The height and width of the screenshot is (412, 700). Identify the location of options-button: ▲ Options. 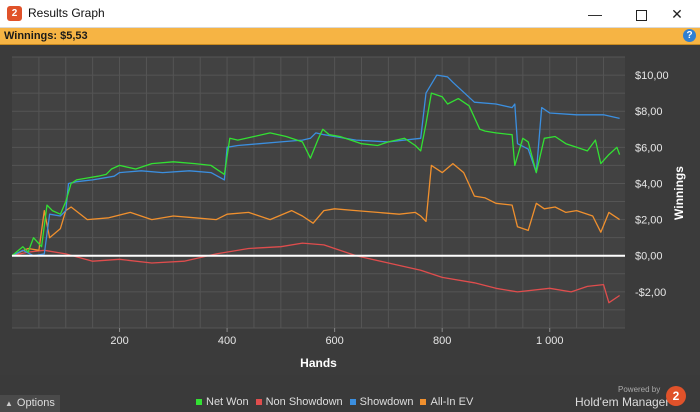
(30, 403).